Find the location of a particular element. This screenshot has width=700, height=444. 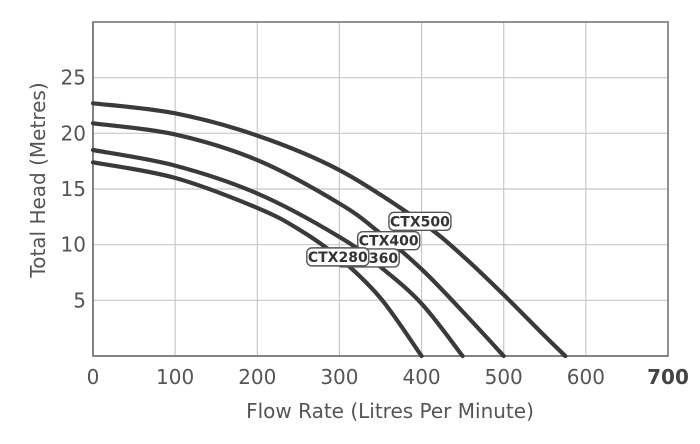

x-tick-label: 300 is located at coordinates (339, 377).